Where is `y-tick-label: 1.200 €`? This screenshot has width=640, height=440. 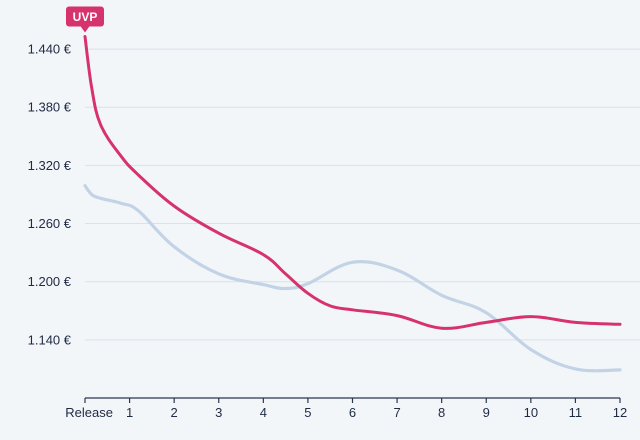 y-tick-label: 1.200 € is located at coordinates (50, 281).